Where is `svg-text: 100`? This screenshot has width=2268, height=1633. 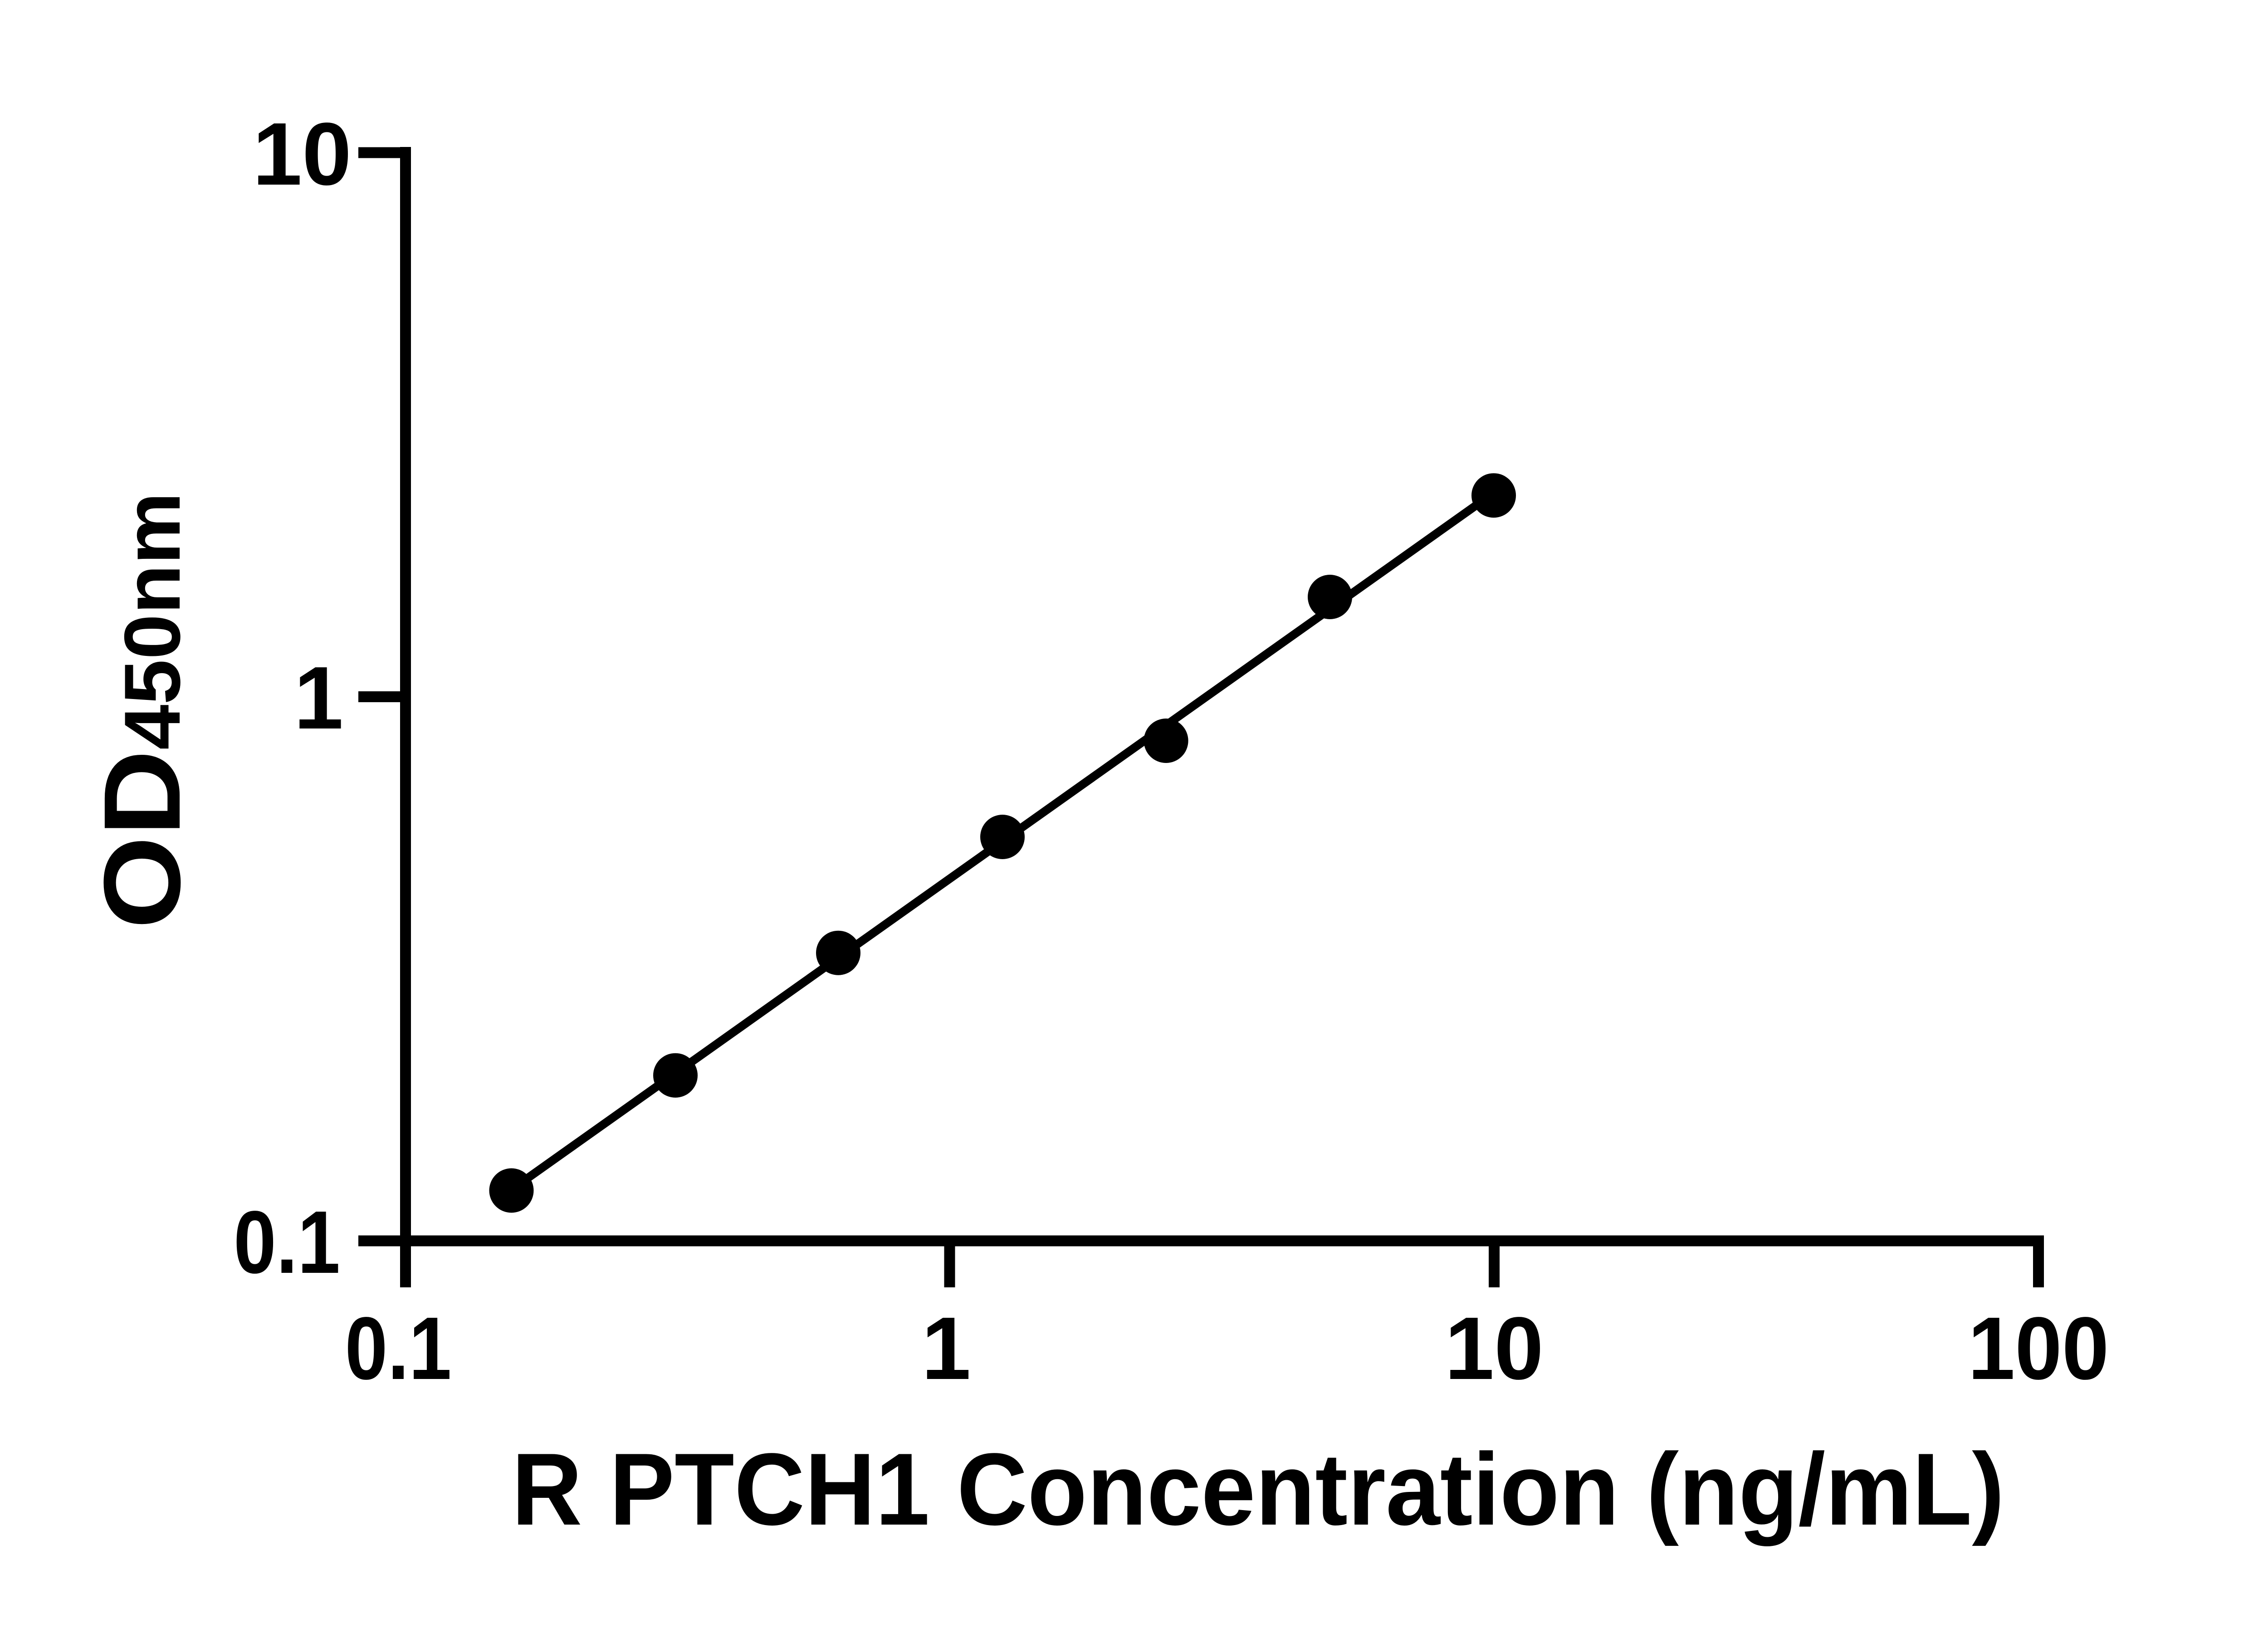
svg-text: 100 is located at coordinates (2038, 1348).